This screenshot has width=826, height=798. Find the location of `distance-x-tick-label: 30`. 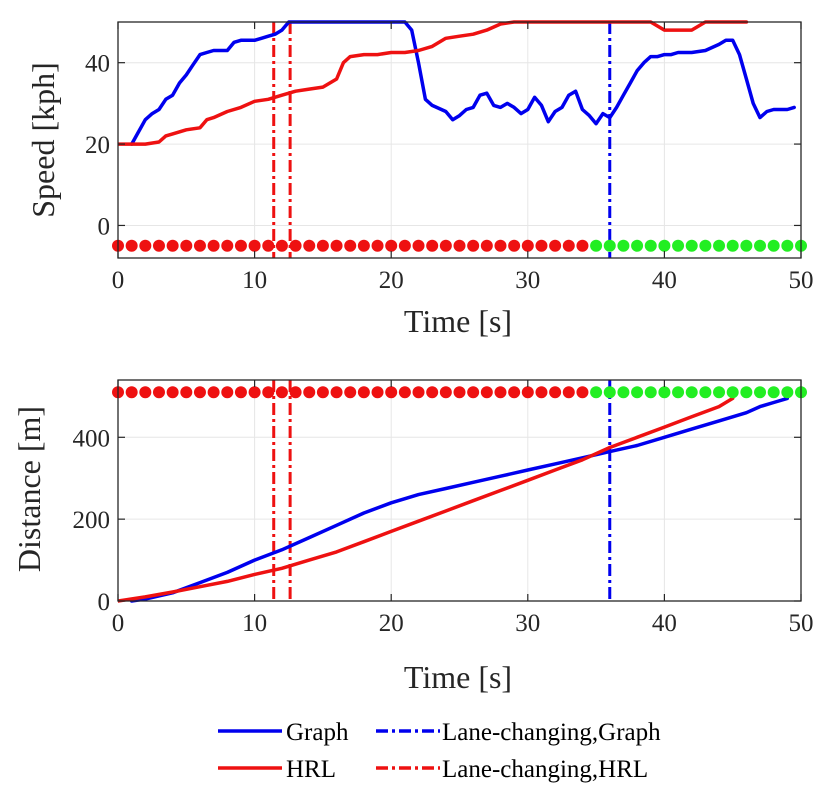

distance-x-tick-label: 30 is located at coordinates (527, 623).